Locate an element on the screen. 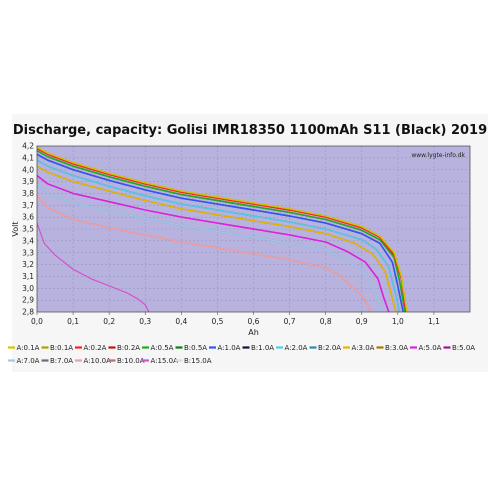  x-axis-ticks: 0,0 0,1 0,2 0,3 0,4 0,5 0,6 0,7 0,8 0,9 1,0 1,1 is located at coordinates (235, 319).